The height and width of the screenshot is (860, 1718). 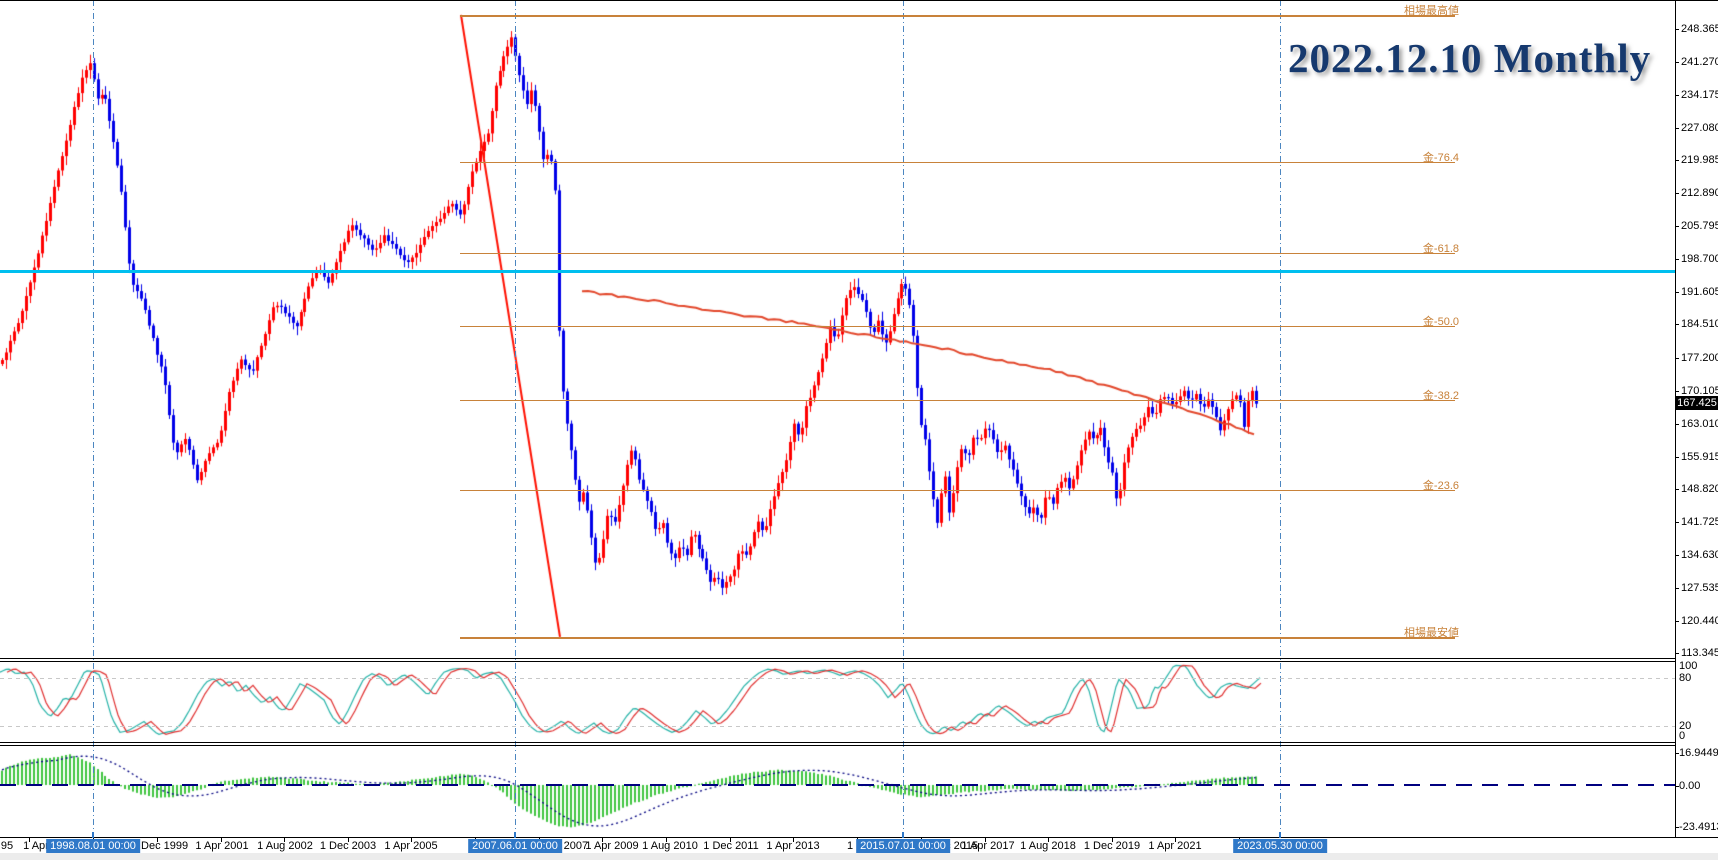 What do you see at coordinates (160, 846) in the screenshot?
I see `date-axis-label: 1 Dec 1999` at bounding box center [160, 846].